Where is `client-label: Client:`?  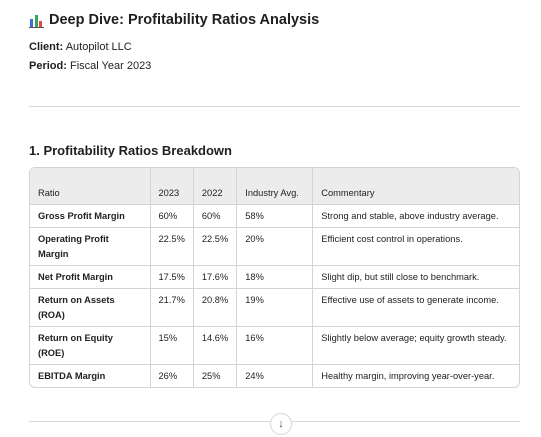
client-label: Client: is located at coordinates (46, 47).